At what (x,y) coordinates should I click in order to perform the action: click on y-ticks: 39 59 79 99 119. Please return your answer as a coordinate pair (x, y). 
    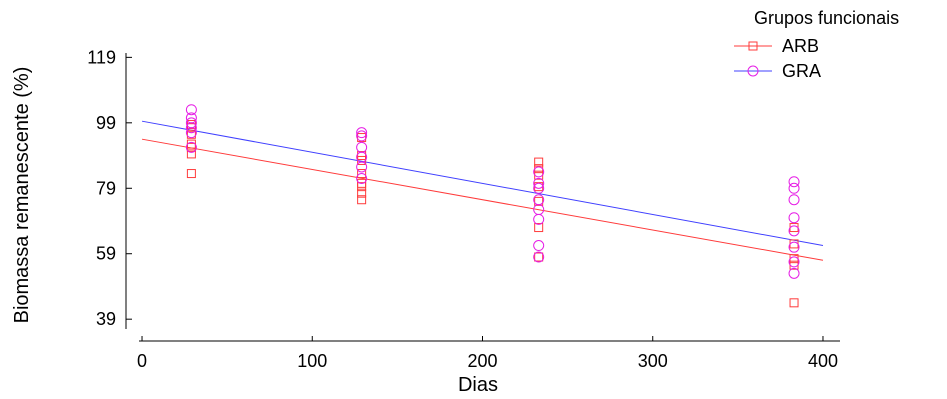
    Looking at the image, I should click on (109, 188).